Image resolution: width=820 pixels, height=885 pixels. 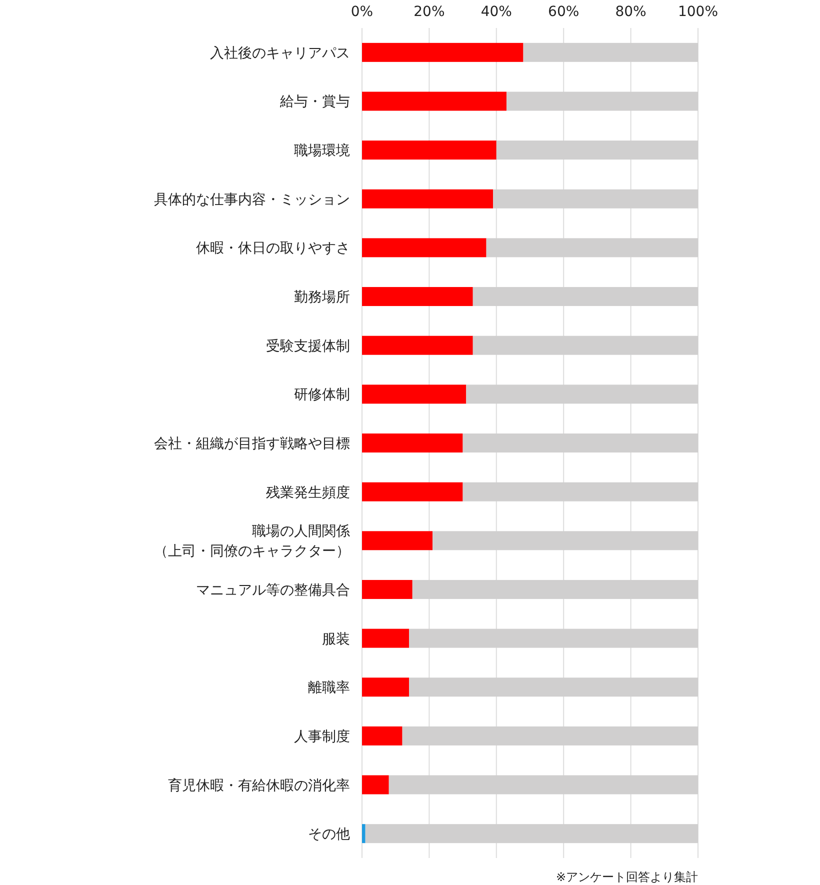 I want to click on y-tick-label: 勤務場所, so click(x=322, y=298).